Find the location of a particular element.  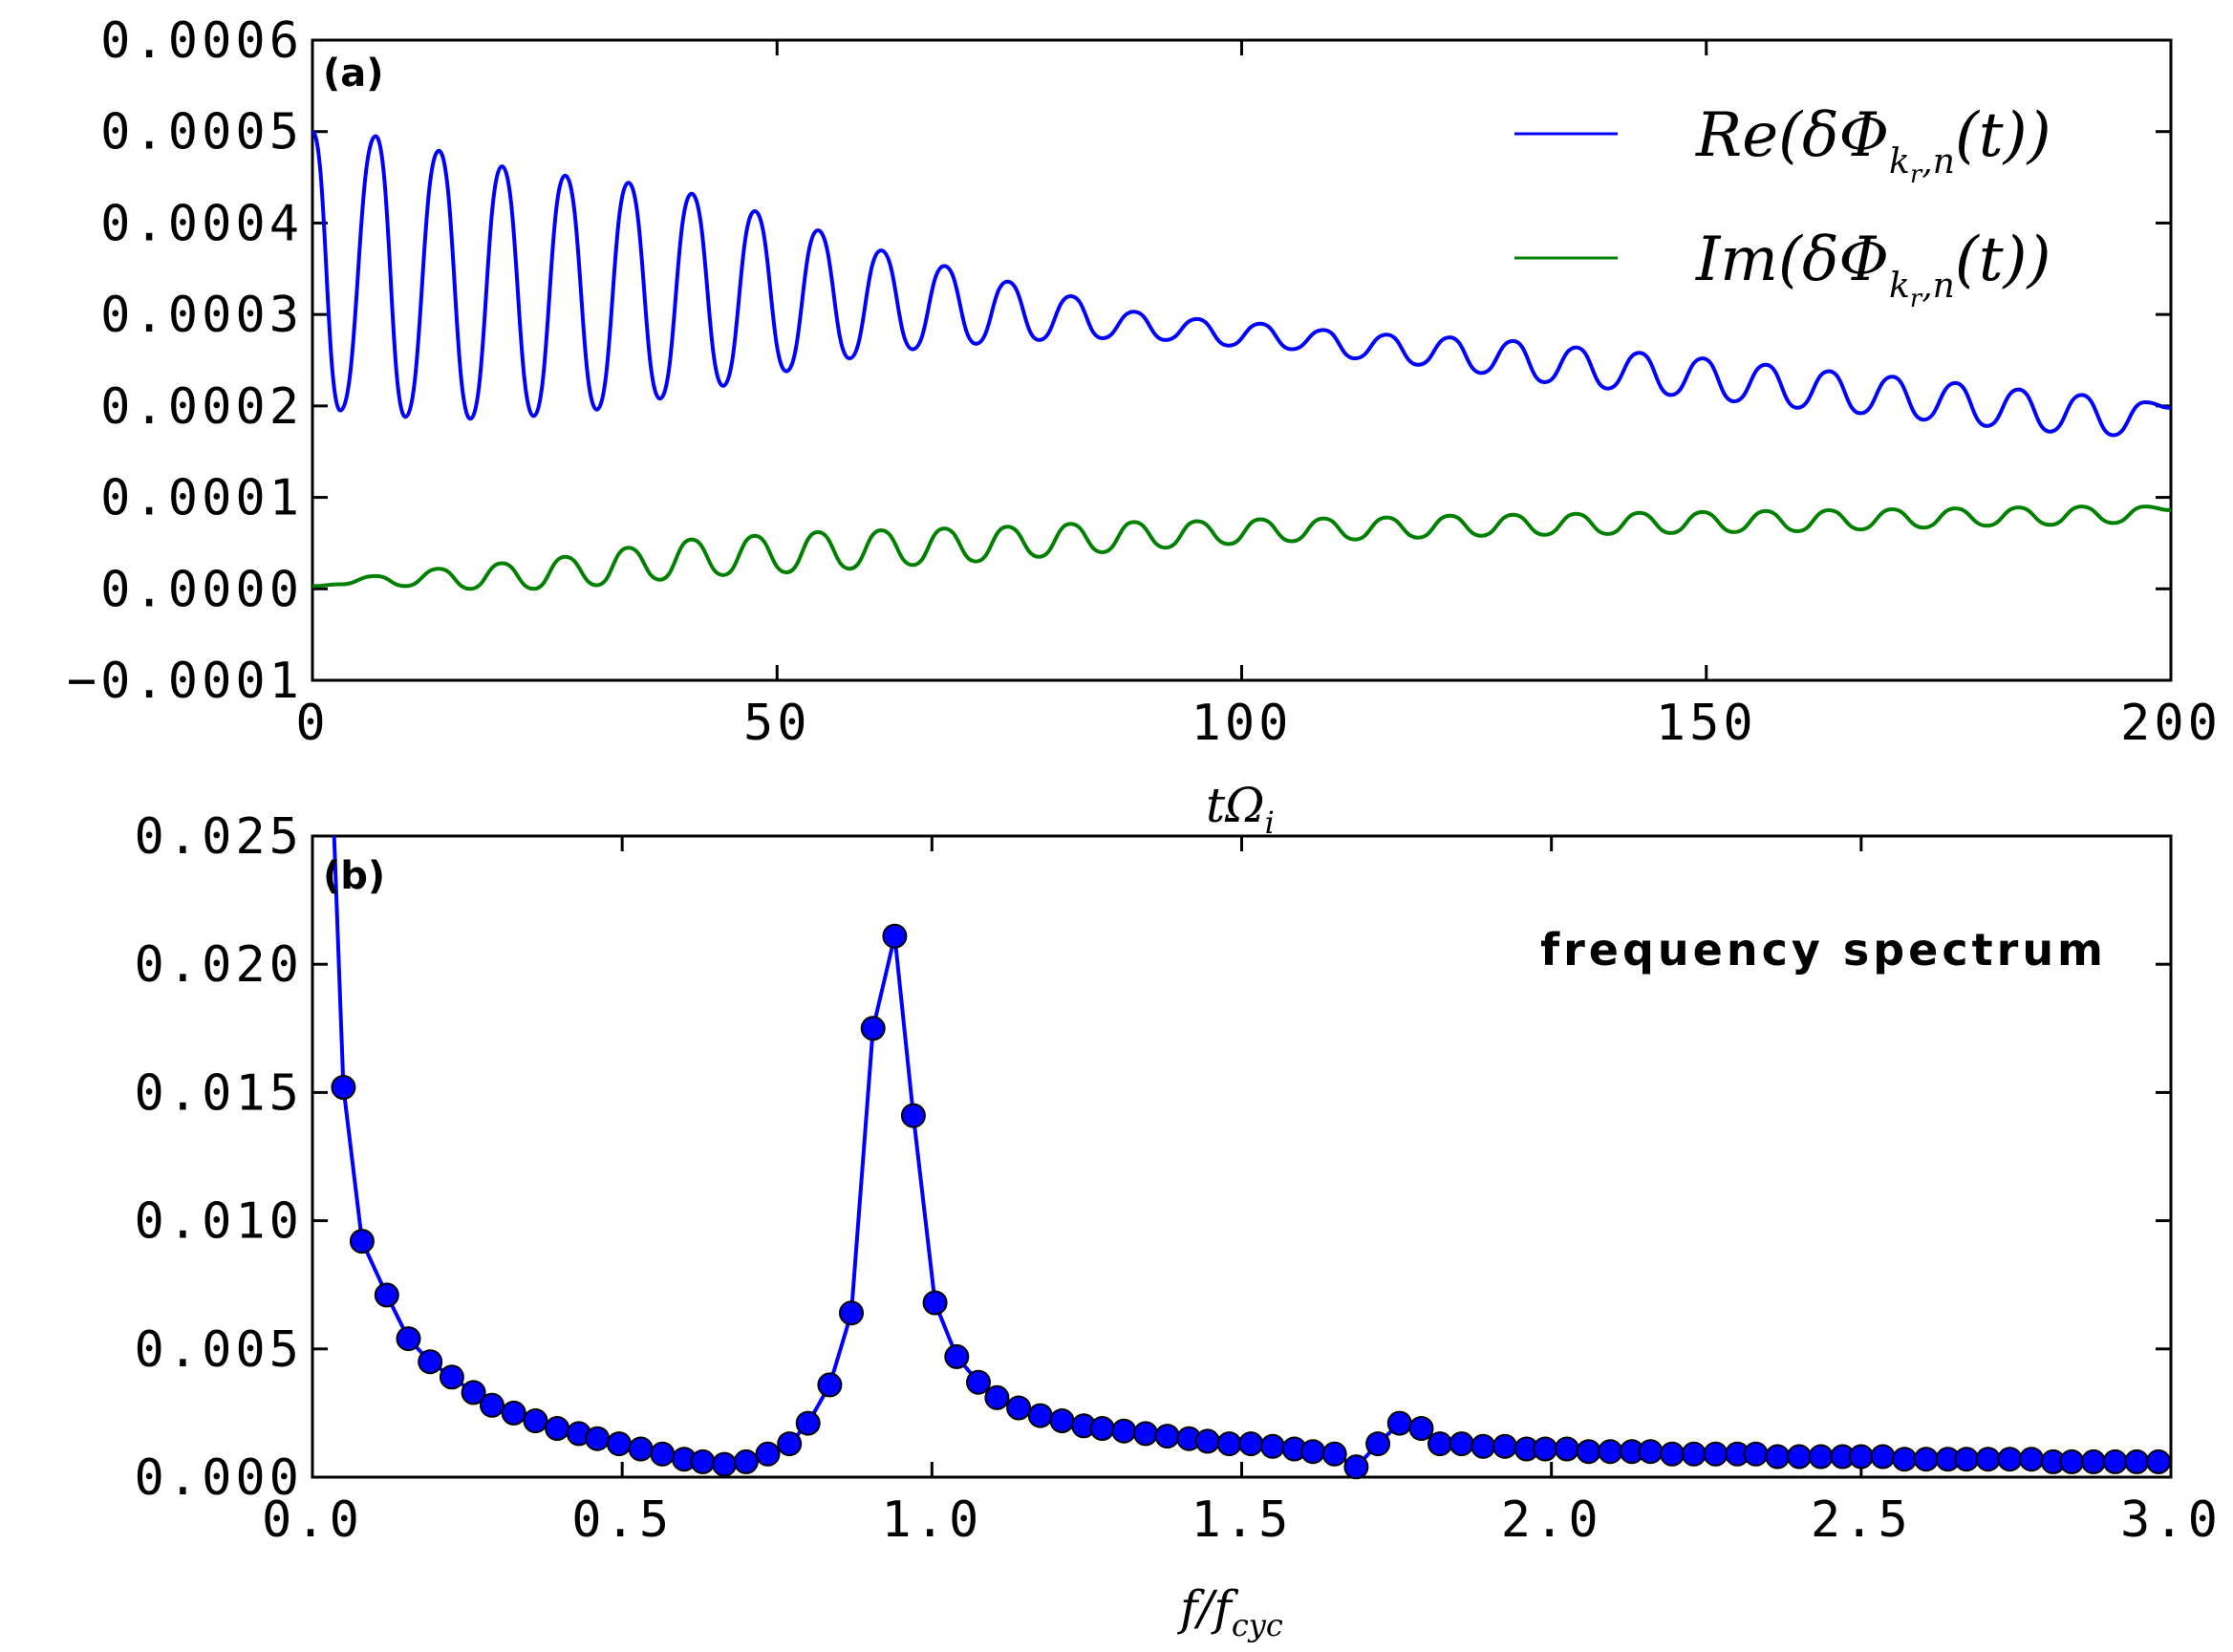

panel-b-x-tick-label: 2.5 is located at coordinates (1862, 1520).